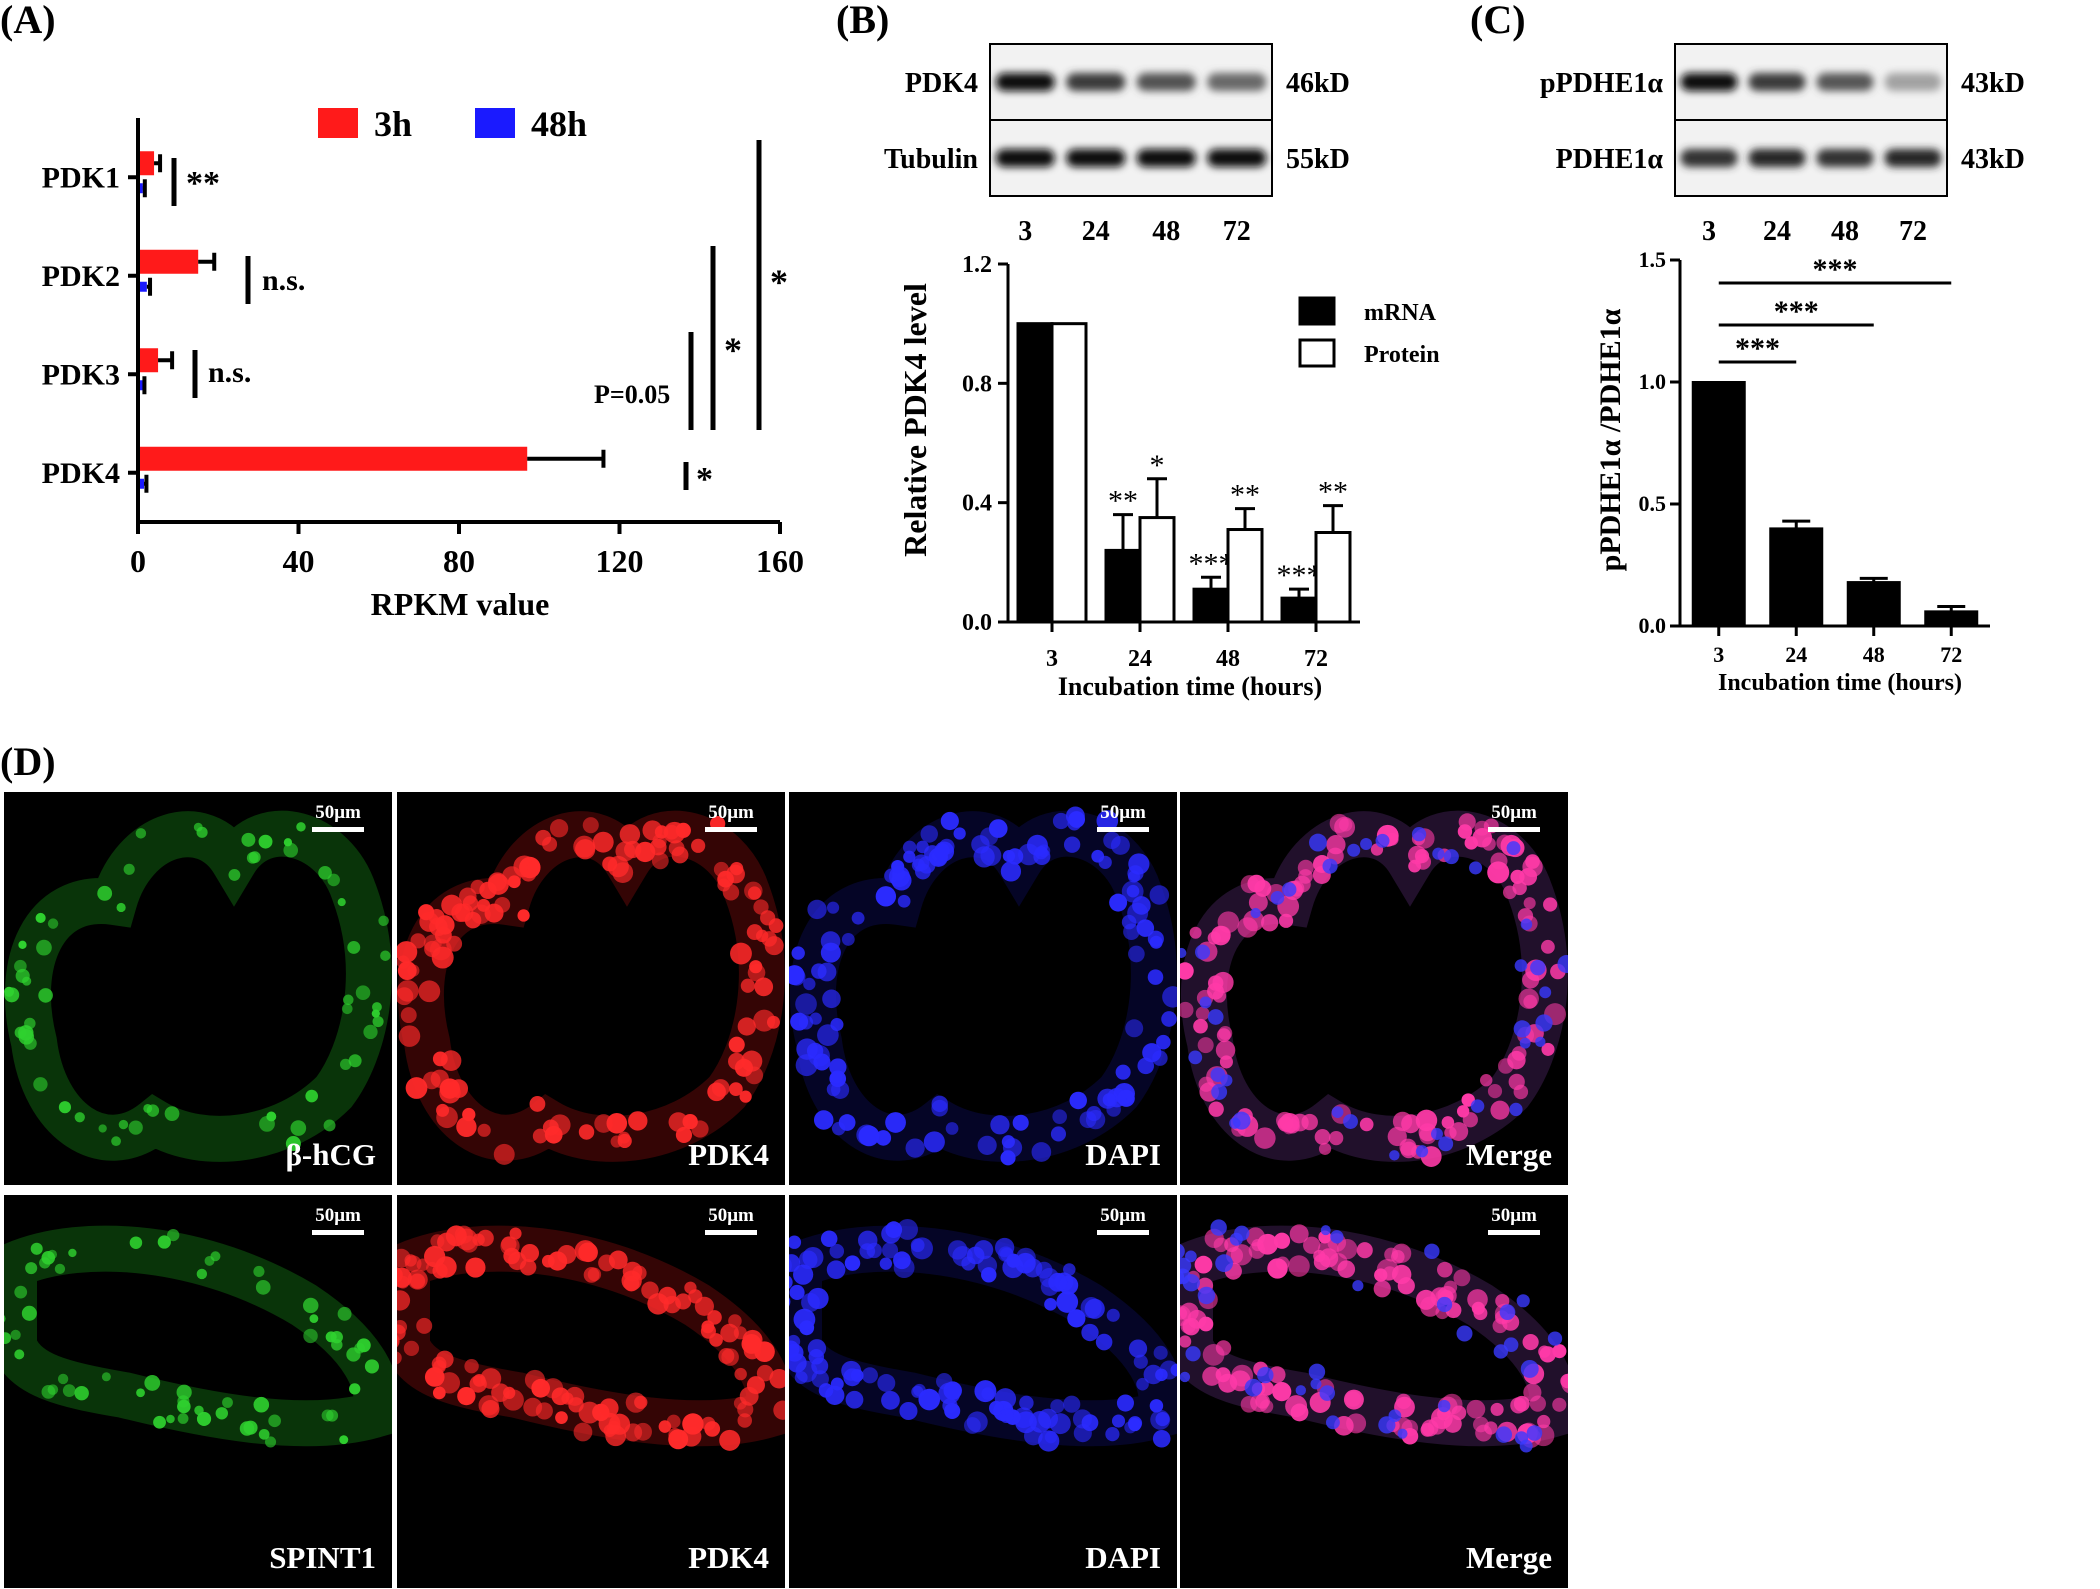  Describe the element at coordinates (1318, 159) in the screenshot. I see `blot-size-Tubulin: 55kD` at that location.